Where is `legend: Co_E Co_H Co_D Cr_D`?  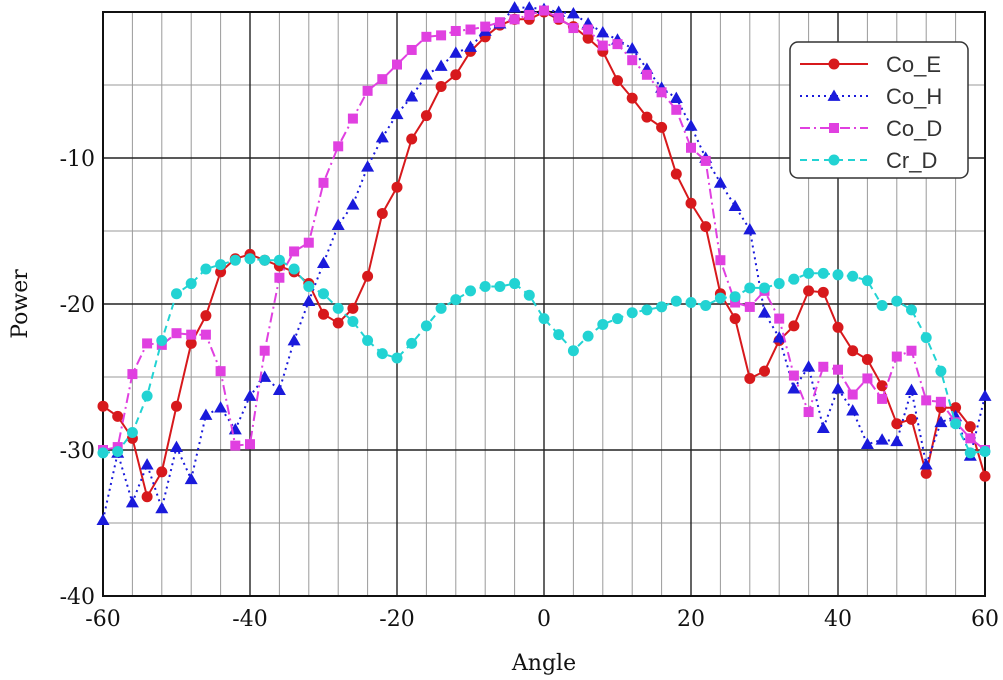 legend: Co_E Co_H Co_D Cr_D is located at coordinates (879, 110).